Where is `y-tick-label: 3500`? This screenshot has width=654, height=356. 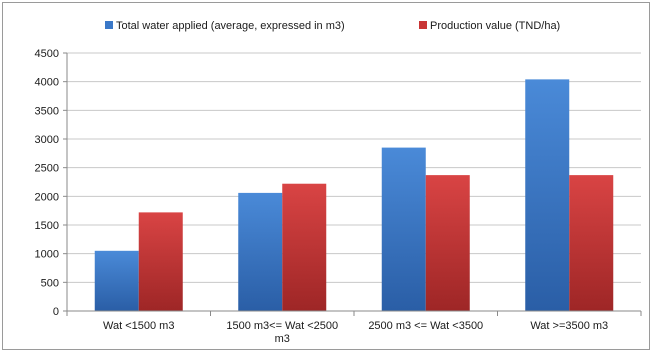
y-tick-label: 3500 is located at coordinates (47, 111).